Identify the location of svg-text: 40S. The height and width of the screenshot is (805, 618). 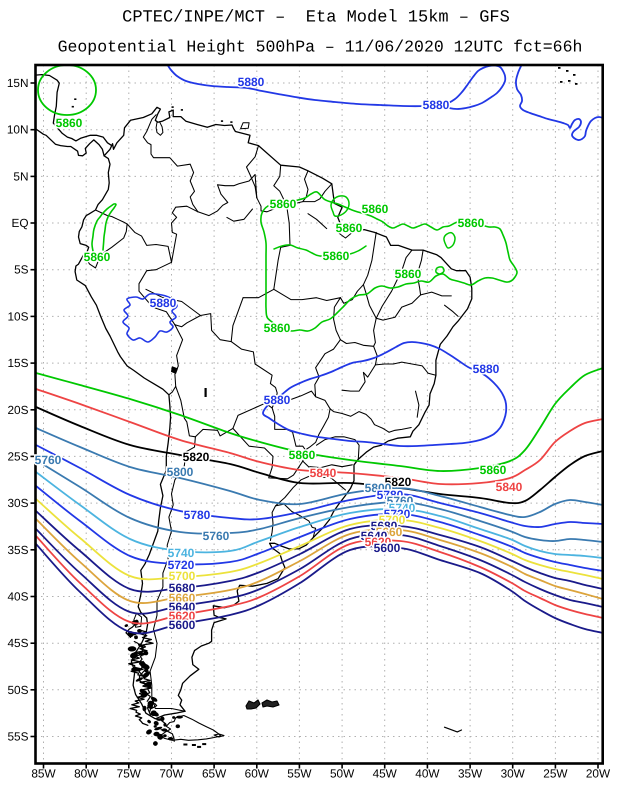
(18, 597).